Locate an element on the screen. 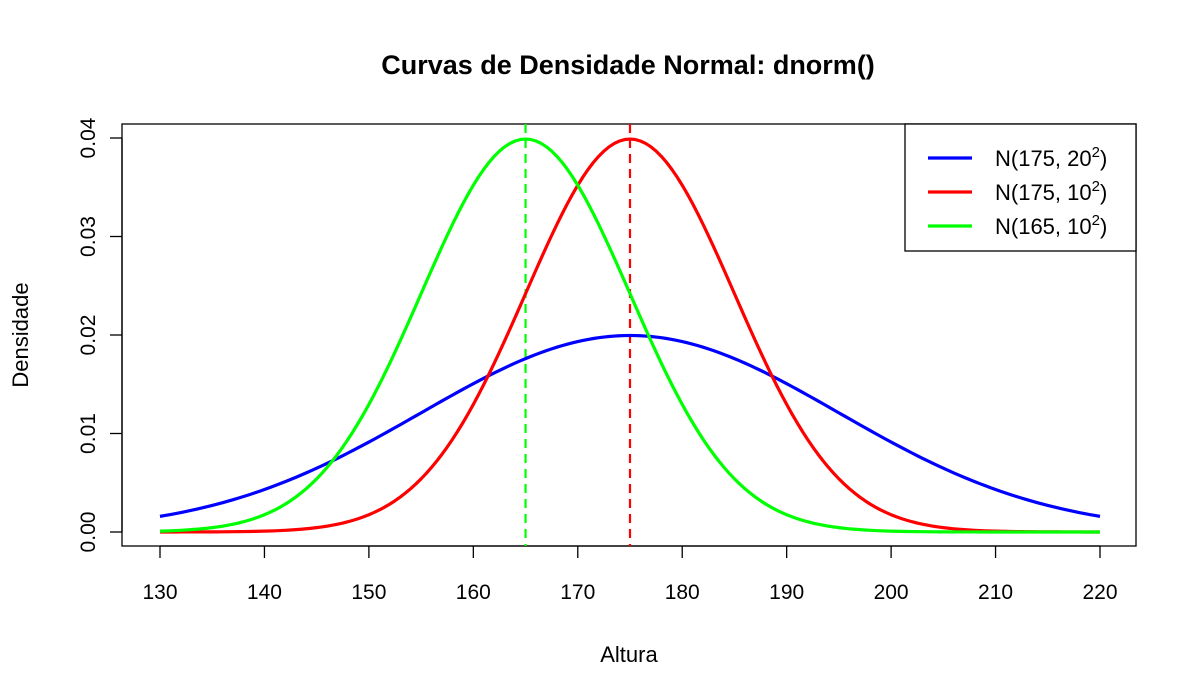 This screenshot has height=700, width=1200. x-tick-label: 210 is located at coordinates (995, 592).